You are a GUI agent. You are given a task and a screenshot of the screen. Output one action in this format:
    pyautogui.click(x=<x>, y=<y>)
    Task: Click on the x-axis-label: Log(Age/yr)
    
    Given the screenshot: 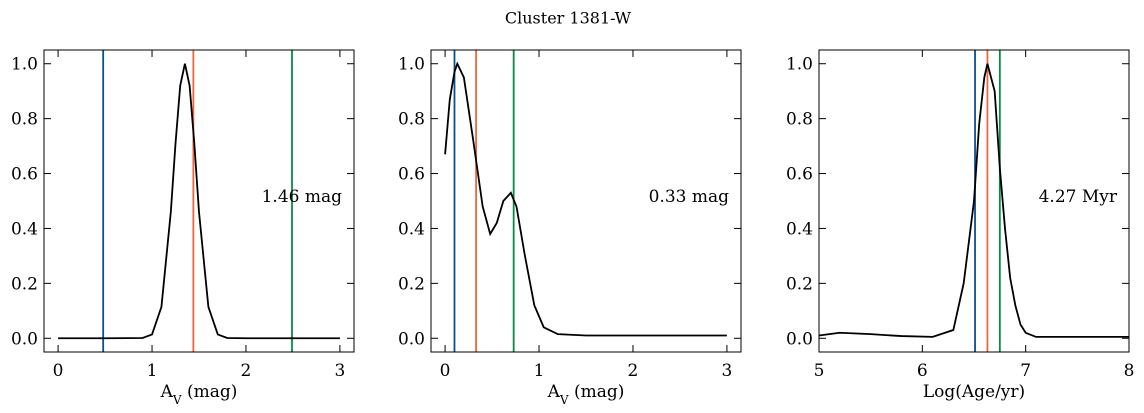 What is the action you would take?
    pyautogui.click(x=974, y=392)
    